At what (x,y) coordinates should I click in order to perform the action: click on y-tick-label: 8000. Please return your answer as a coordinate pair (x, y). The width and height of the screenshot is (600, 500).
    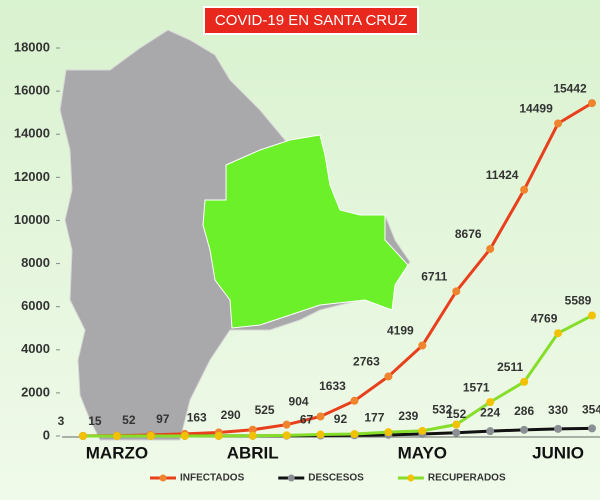
    Looking at the image, I should click on (35, 262).